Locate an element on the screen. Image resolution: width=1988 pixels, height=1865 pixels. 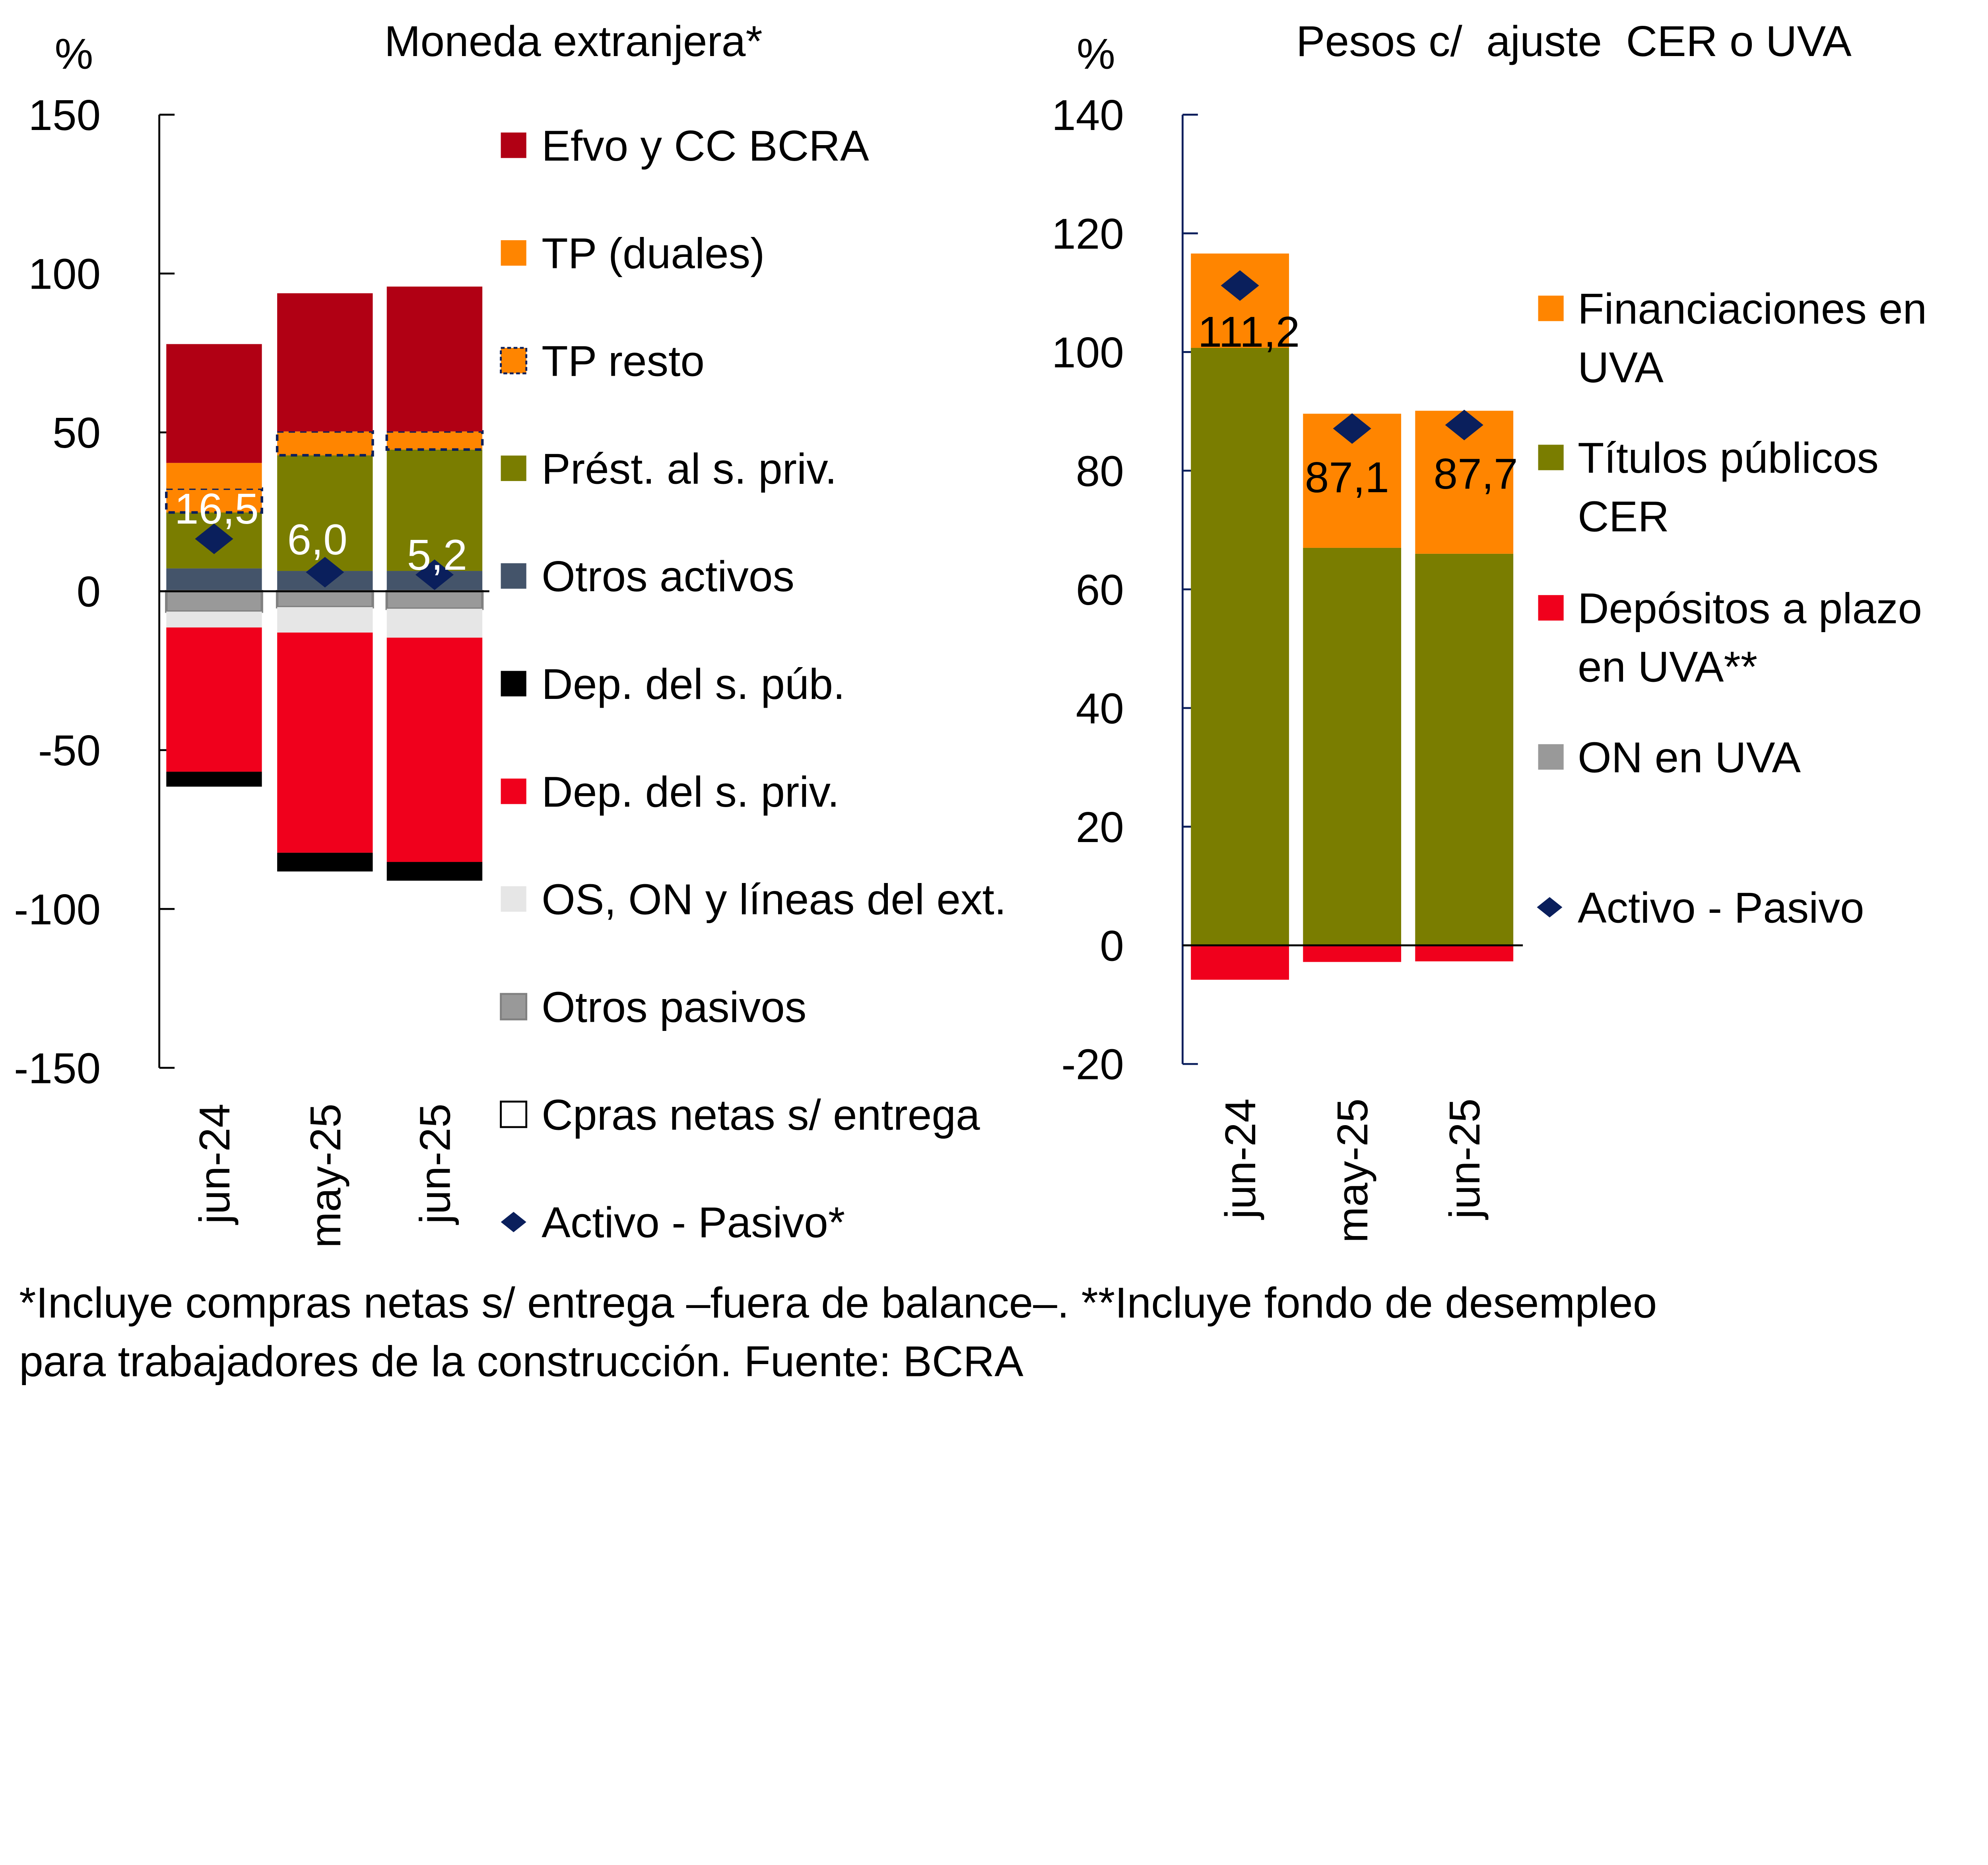
legend-item: TP resto is located at coordinates (602, 362).